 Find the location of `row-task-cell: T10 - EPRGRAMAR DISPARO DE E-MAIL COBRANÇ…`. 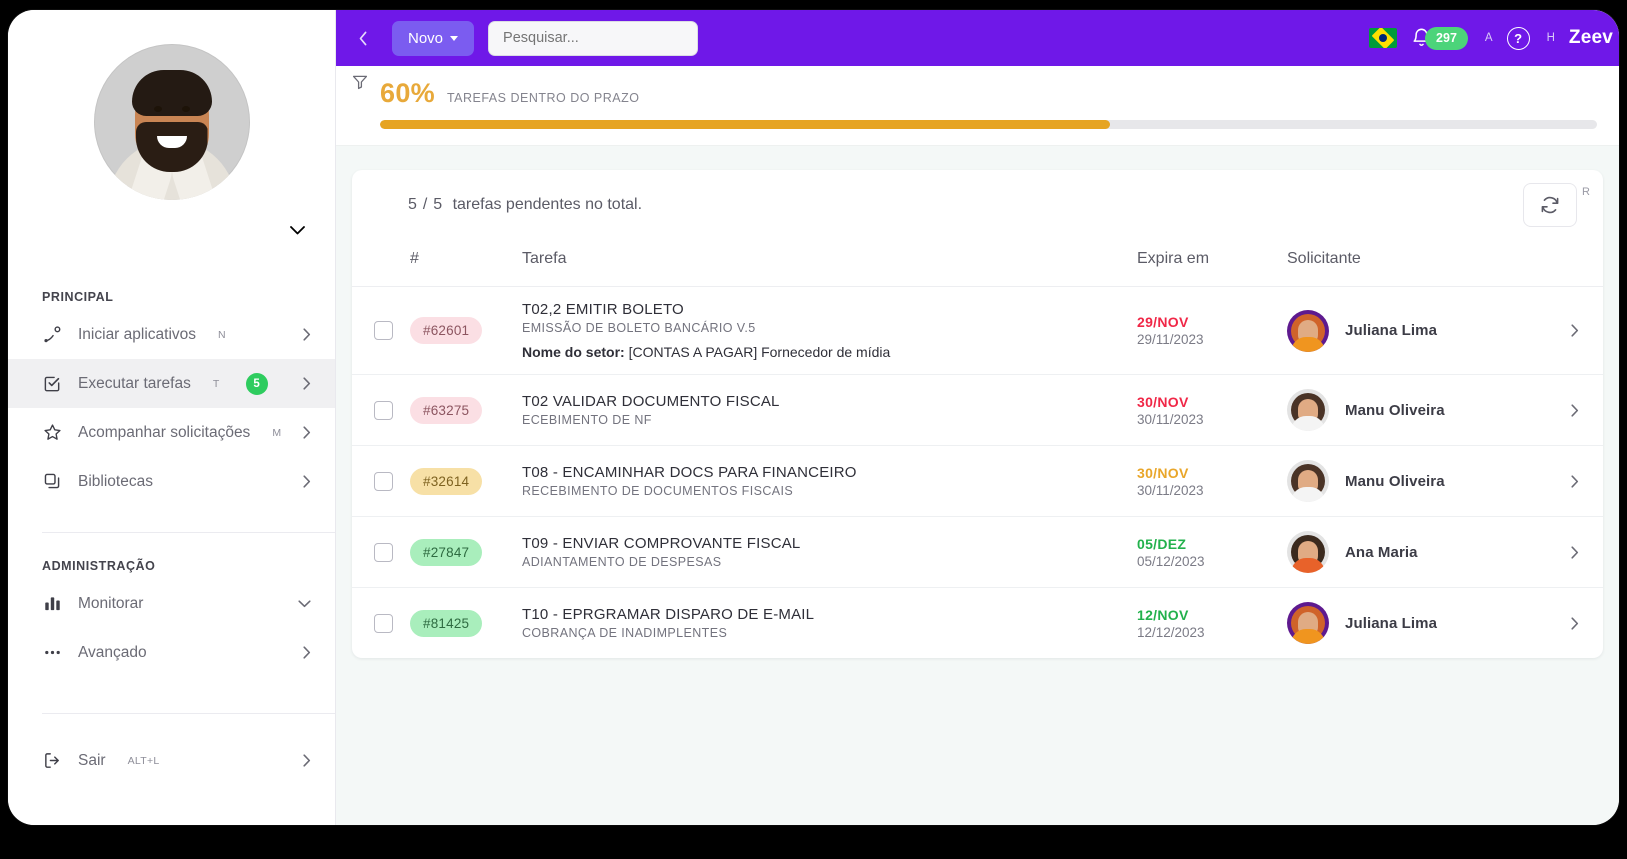

row-task-cell: T10 - EPRGRAMAR DISPARO DE E-MAIL COBRANÇ… is located at coordinates (829, 623).